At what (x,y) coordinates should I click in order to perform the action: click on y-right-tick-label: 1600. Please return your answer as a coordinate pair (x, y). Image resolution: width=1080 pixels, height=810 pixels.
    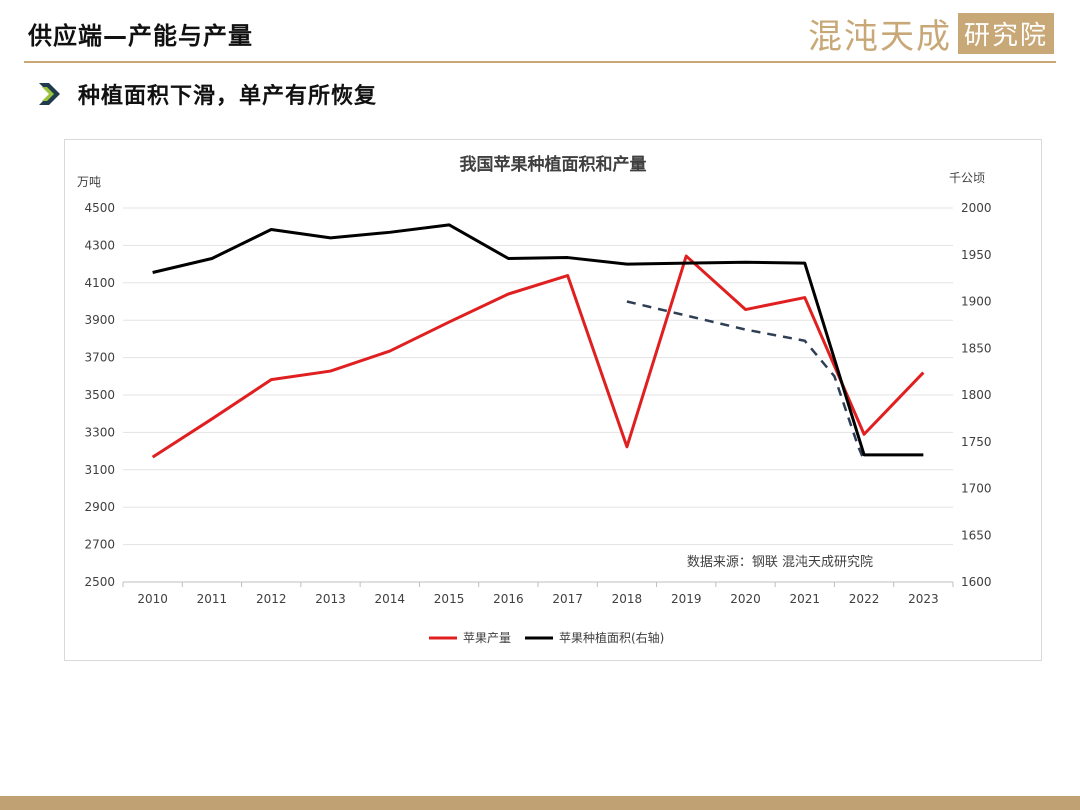
    Looking at the image, I should click on (976, 582).